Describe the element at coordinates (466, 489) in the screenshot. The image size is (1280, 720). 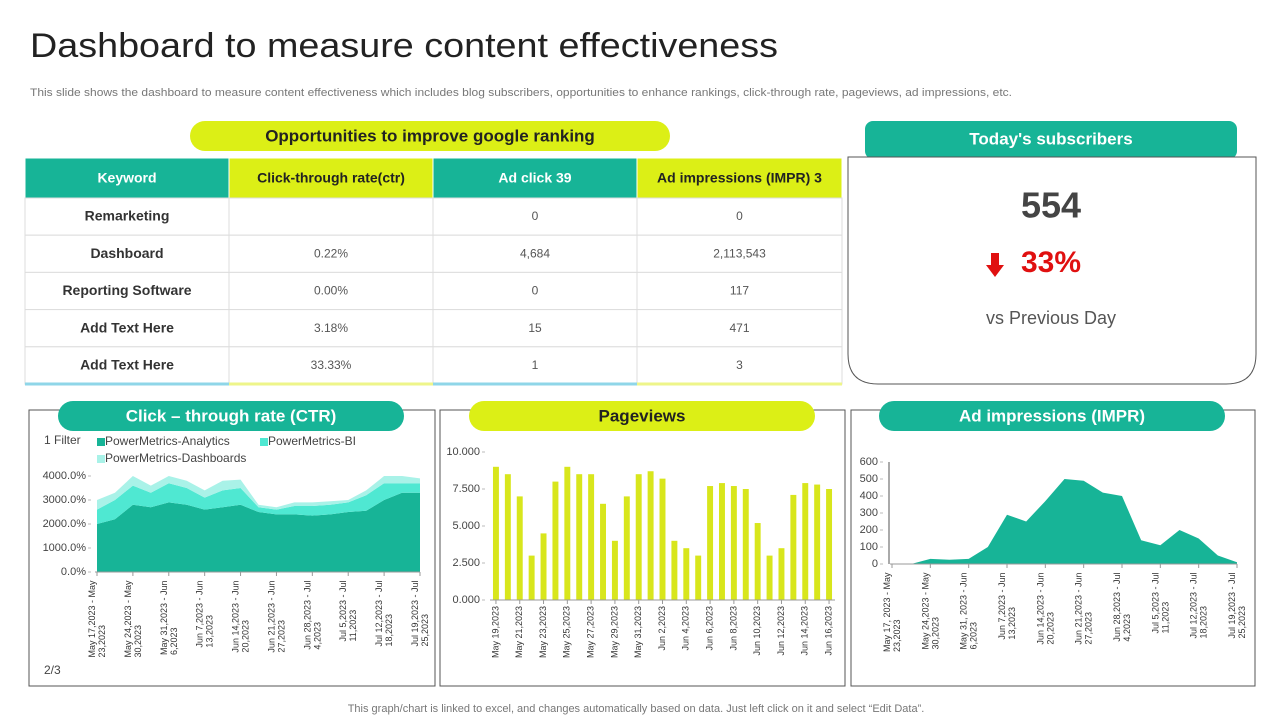
I see `y-tick-label: 7.500` at that location.